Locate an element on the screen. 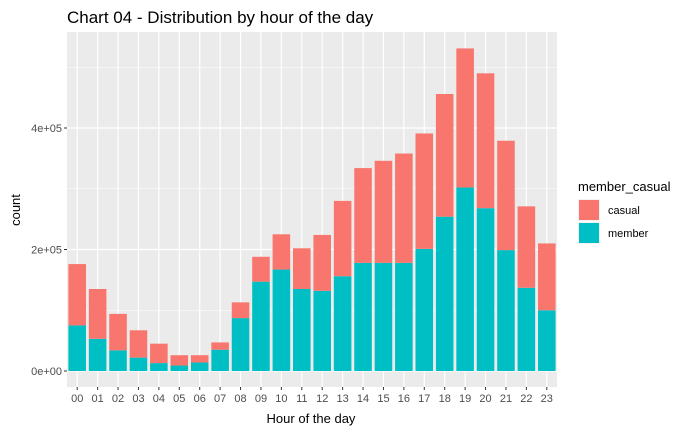  x-tick-label: 04 is located at coordinates (159, 399).